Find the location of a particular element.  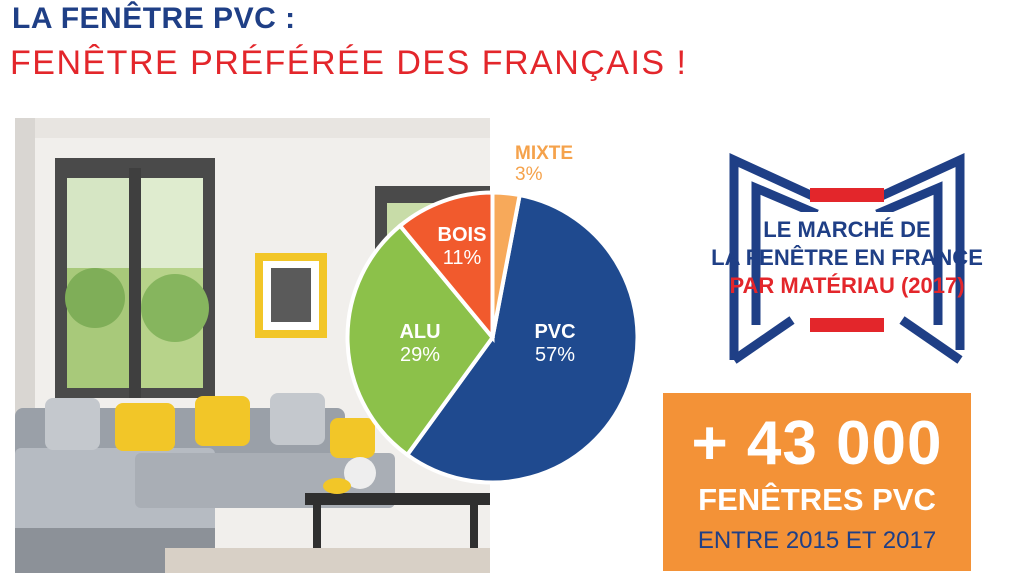

page-title-line2: FENÊTRE PRÉFÉRÉE DES FRANÇAIS ! is located at coordinates (349, 63).